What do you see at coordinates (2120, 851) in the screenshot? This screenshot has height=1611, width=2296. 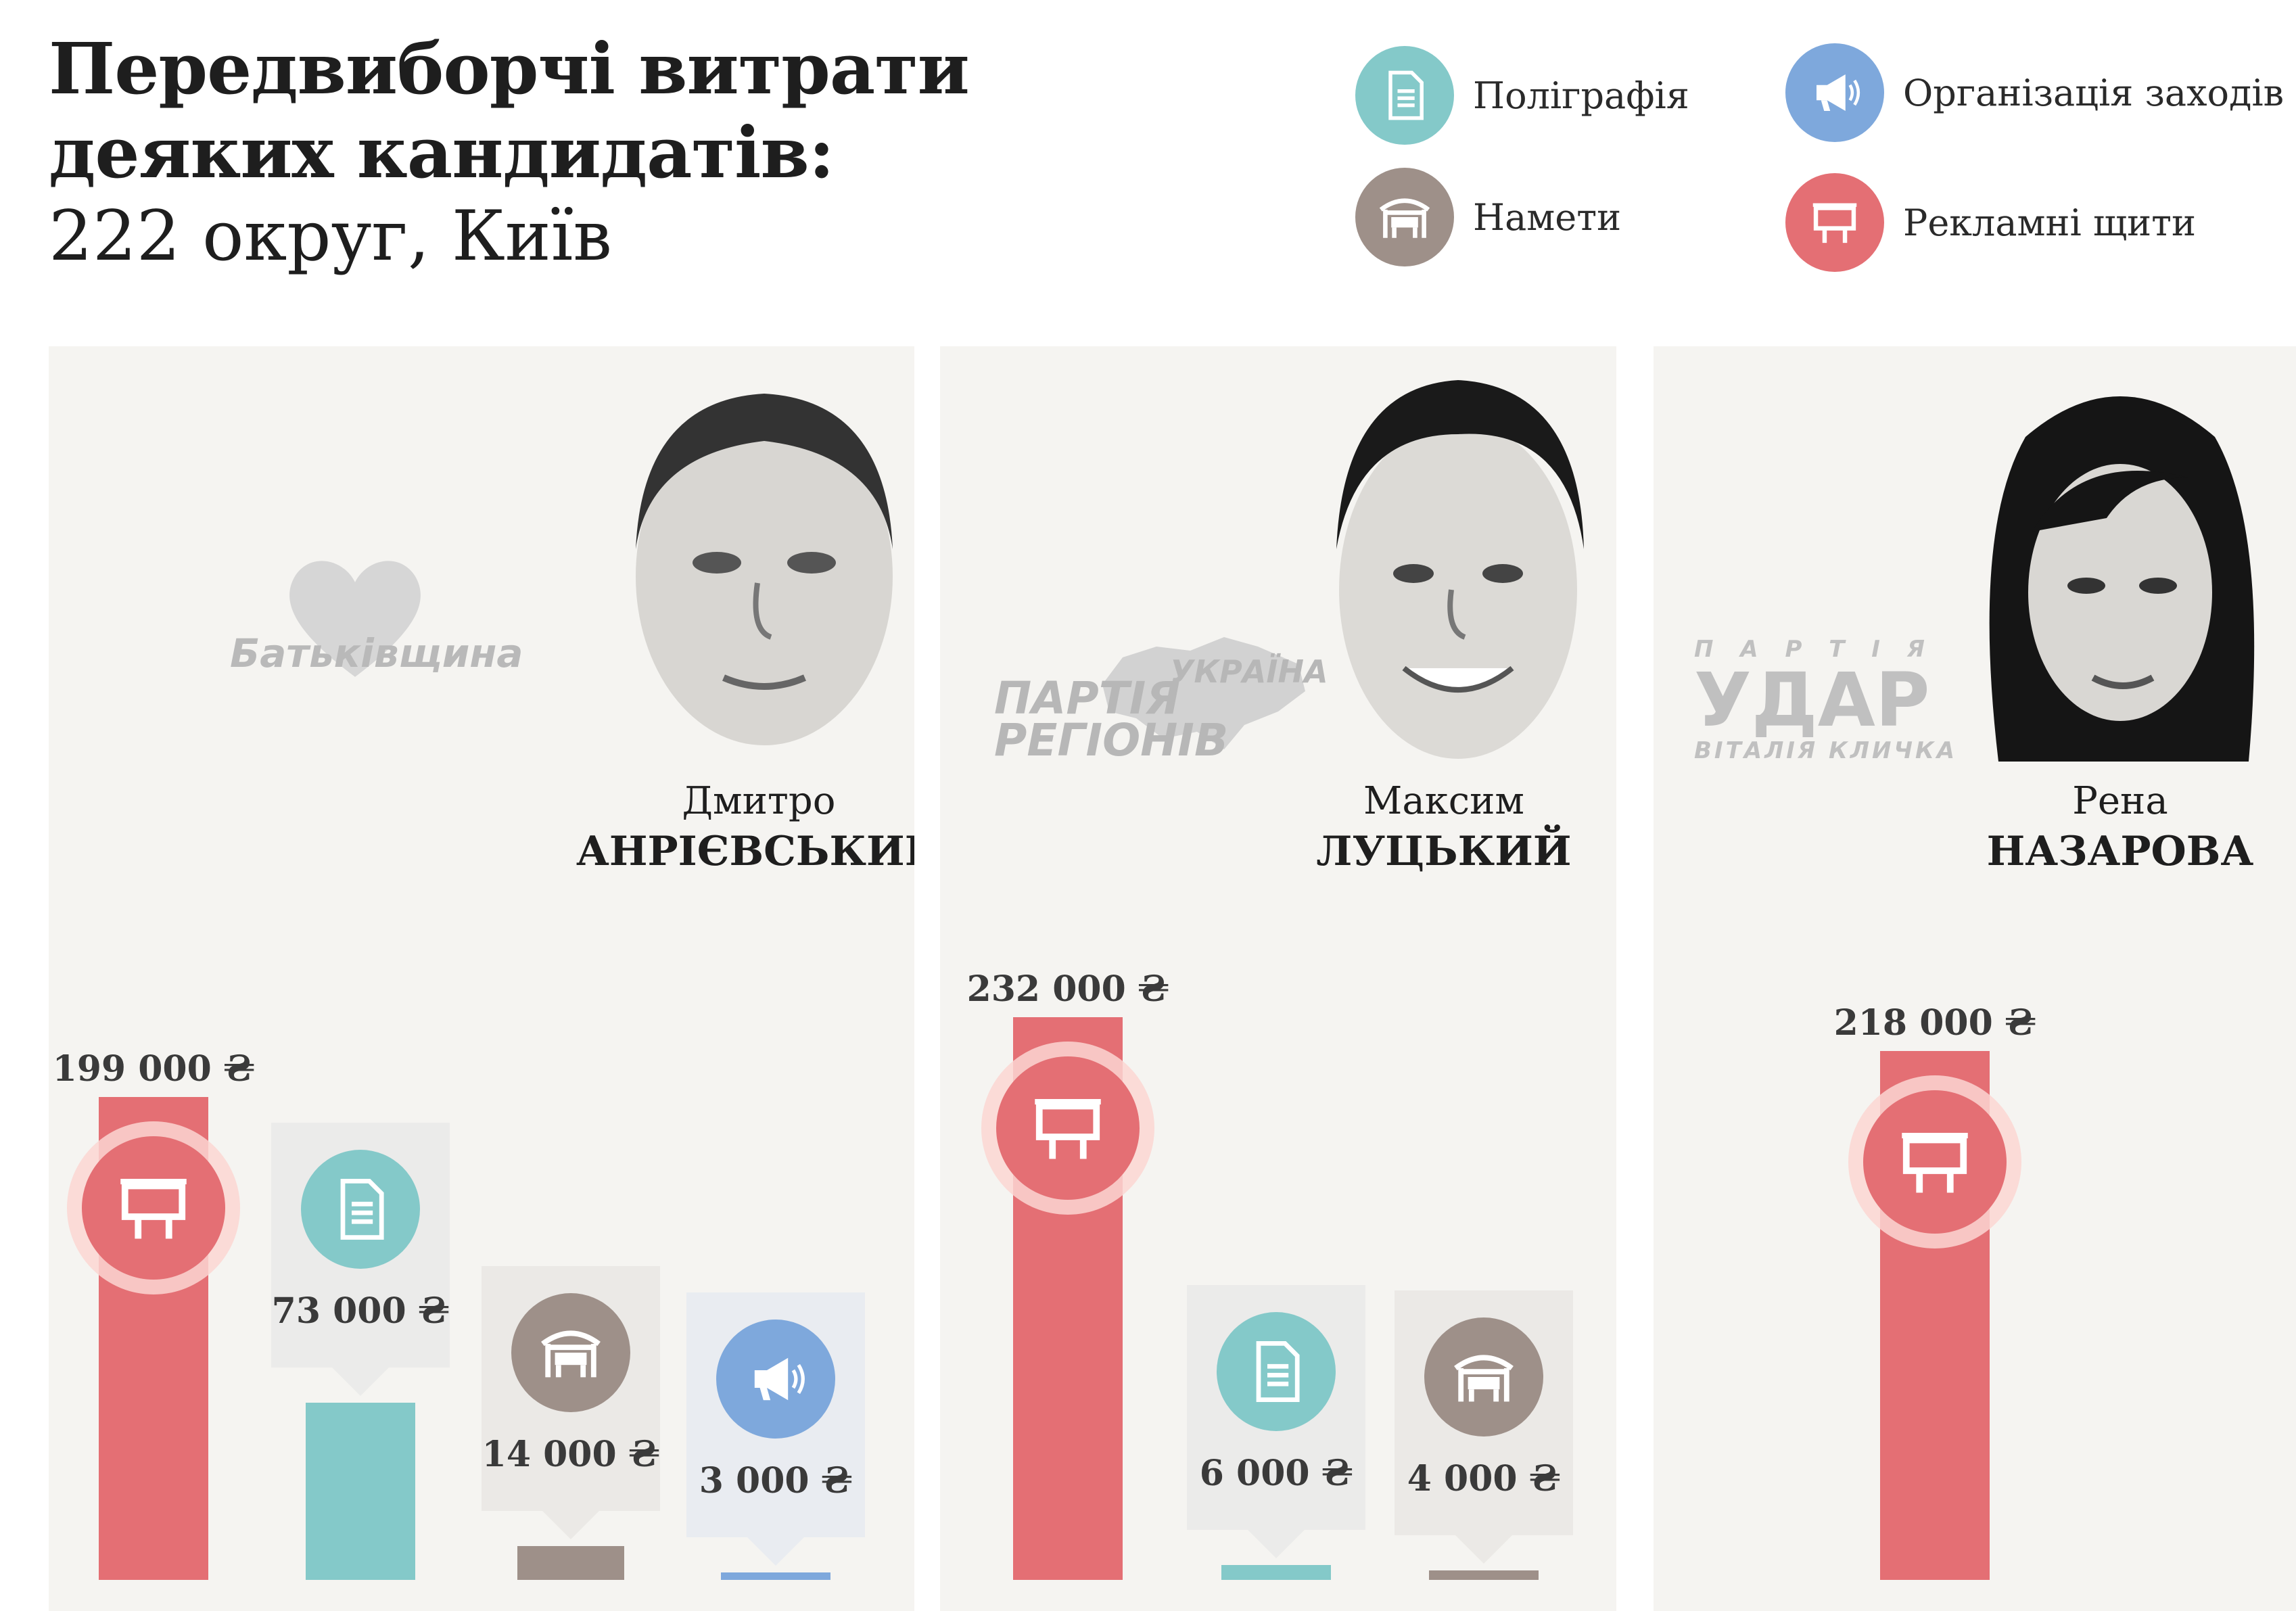 I see `candidate-last-name-3: НАЗАРОВА` at bounding box center [2120, 851].